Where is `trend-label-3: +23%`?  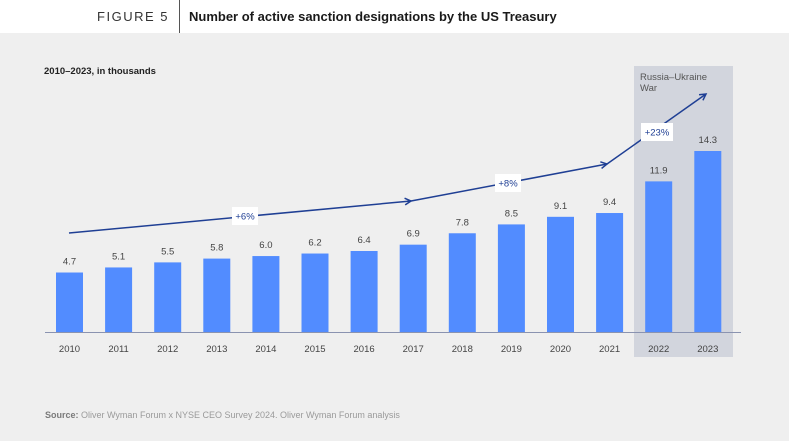
trend-label-3: +23% is located at coordinates (657, 133).